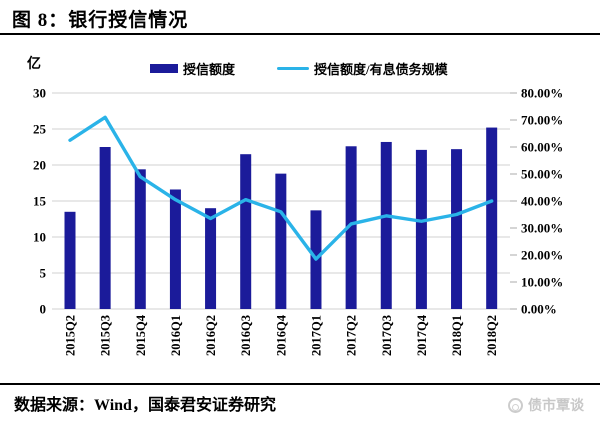 This screenshot has height=434, width=600. I want to click on x-label-2016Q3: 2016Q3, so click(246, 335).